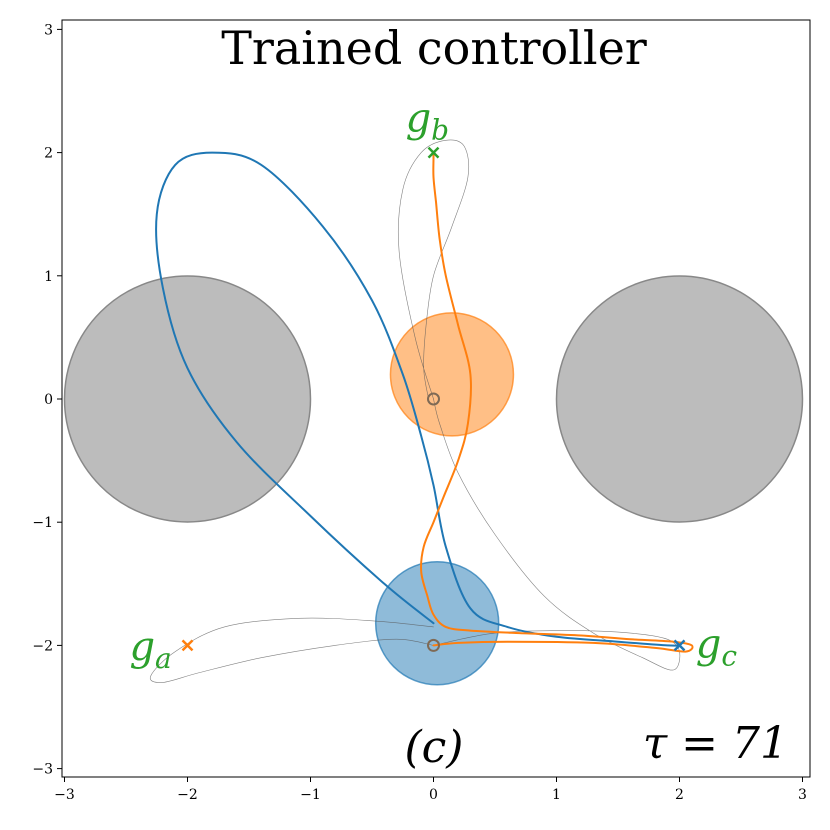  Describe the element at coordinates (310, 795) in the screenshot. I see `x-tick-label: −1` at that location.